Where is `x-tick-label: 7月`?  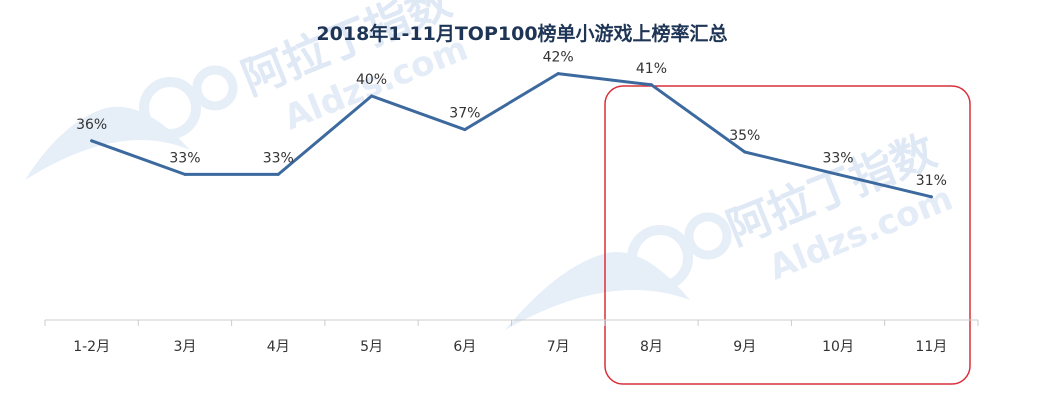
x-tick-label: 7月 is located at coordinates (558, 347).